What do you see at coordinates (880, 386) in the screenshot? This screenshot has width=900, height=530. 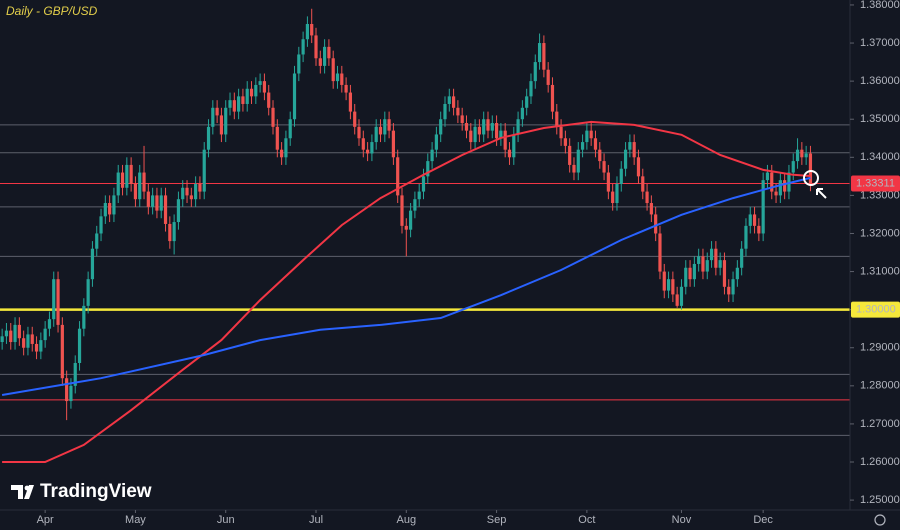 I see `y-tick-label: 1.28000` at bounding box center [880, 386].